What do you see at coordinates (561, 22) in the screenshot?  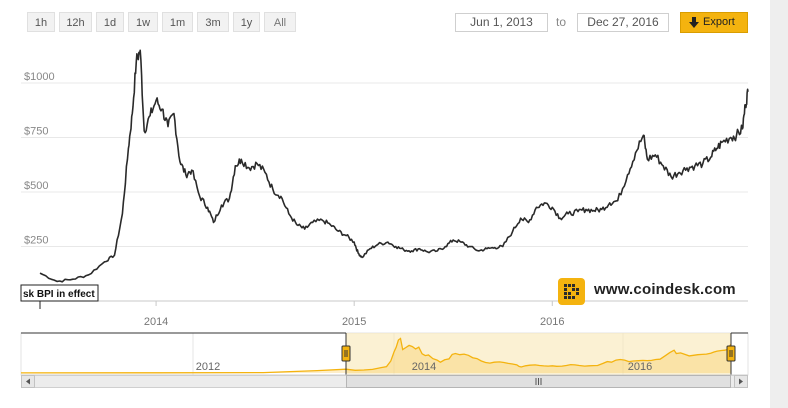 I see `to-label: to` at bounding box center [561, 22].